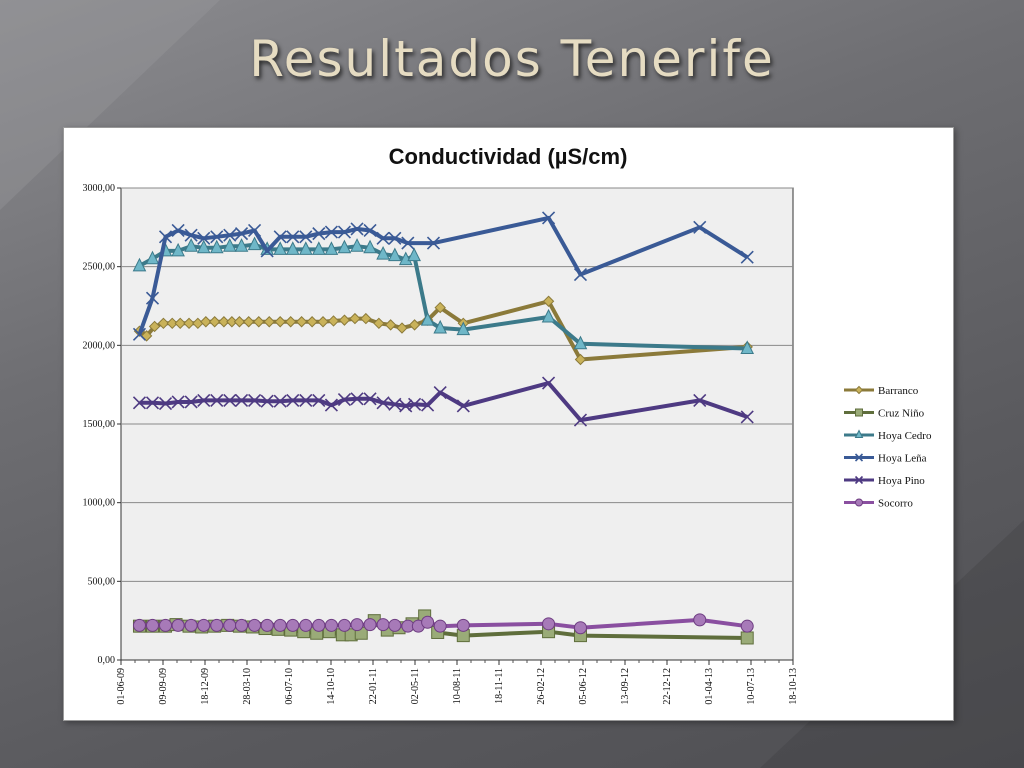  What do you see at coordinates (905, 436) in the screenshot?
I see `legend-label: Hoya Cedro` at bounding box center [905, 436].